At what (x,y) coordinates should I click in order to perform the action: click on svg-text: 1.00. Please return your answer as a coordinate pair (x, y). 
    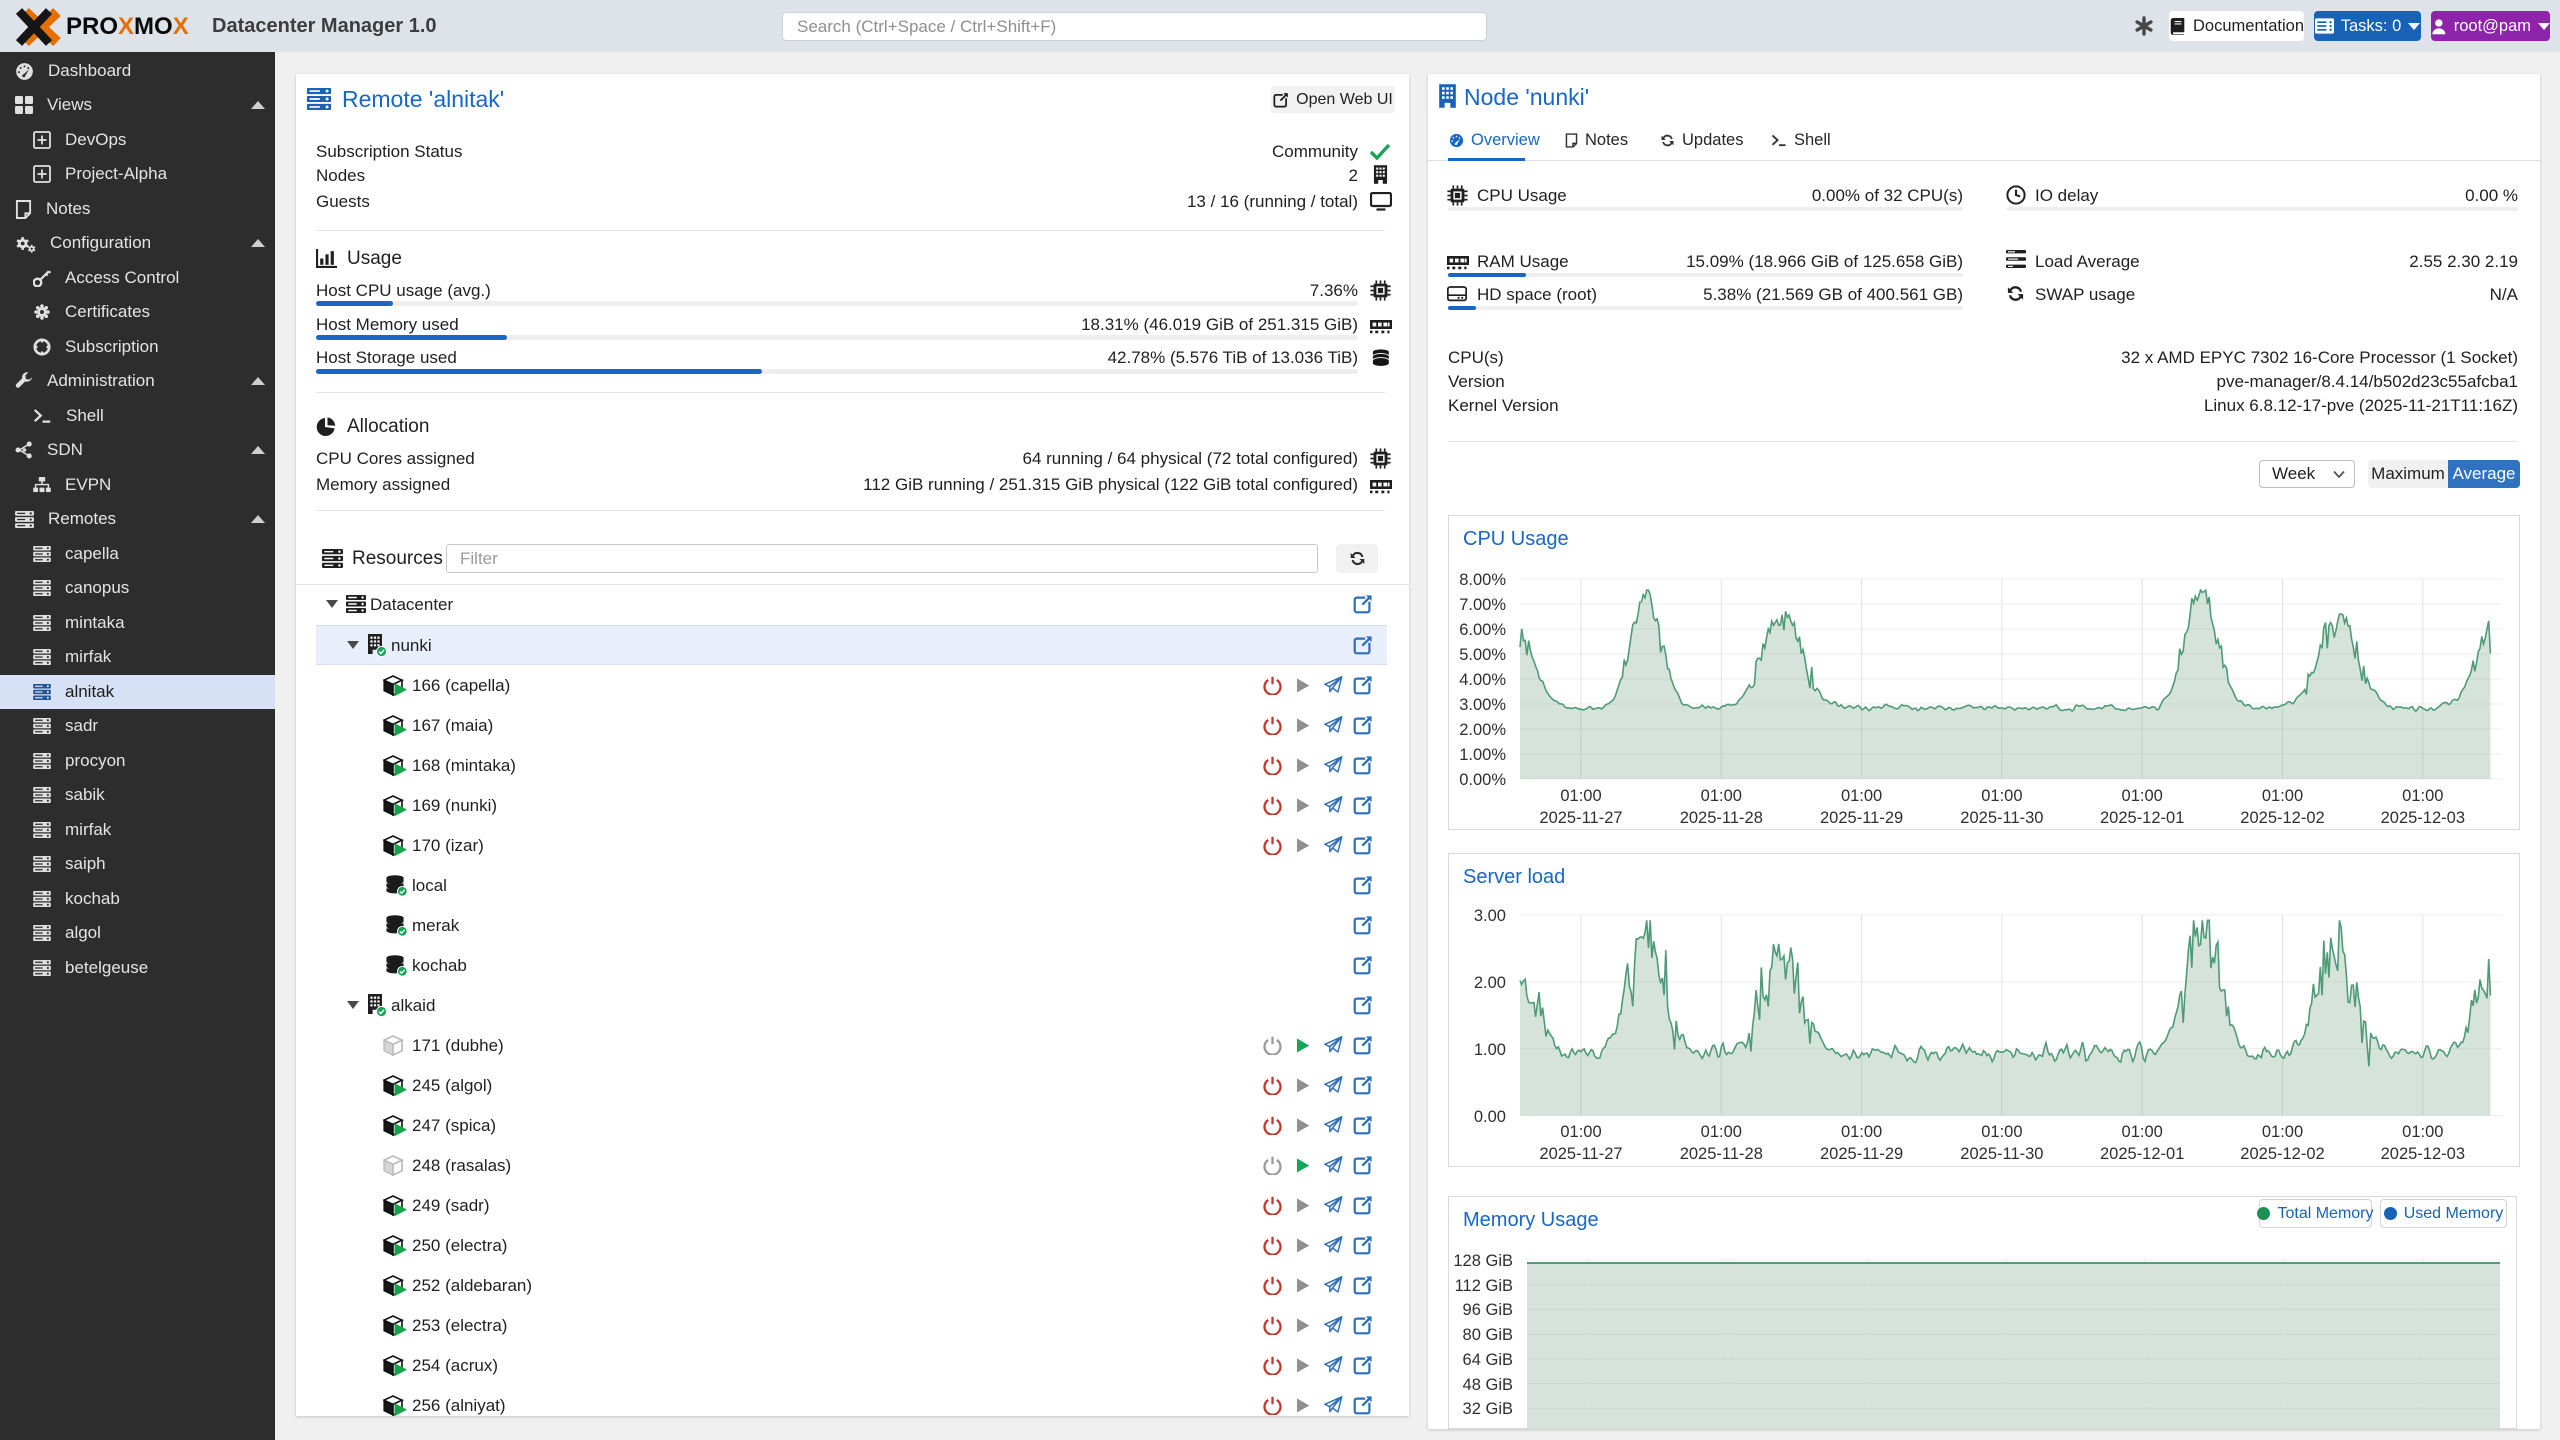
    Looking at the image, I should click on (1490, 1050).